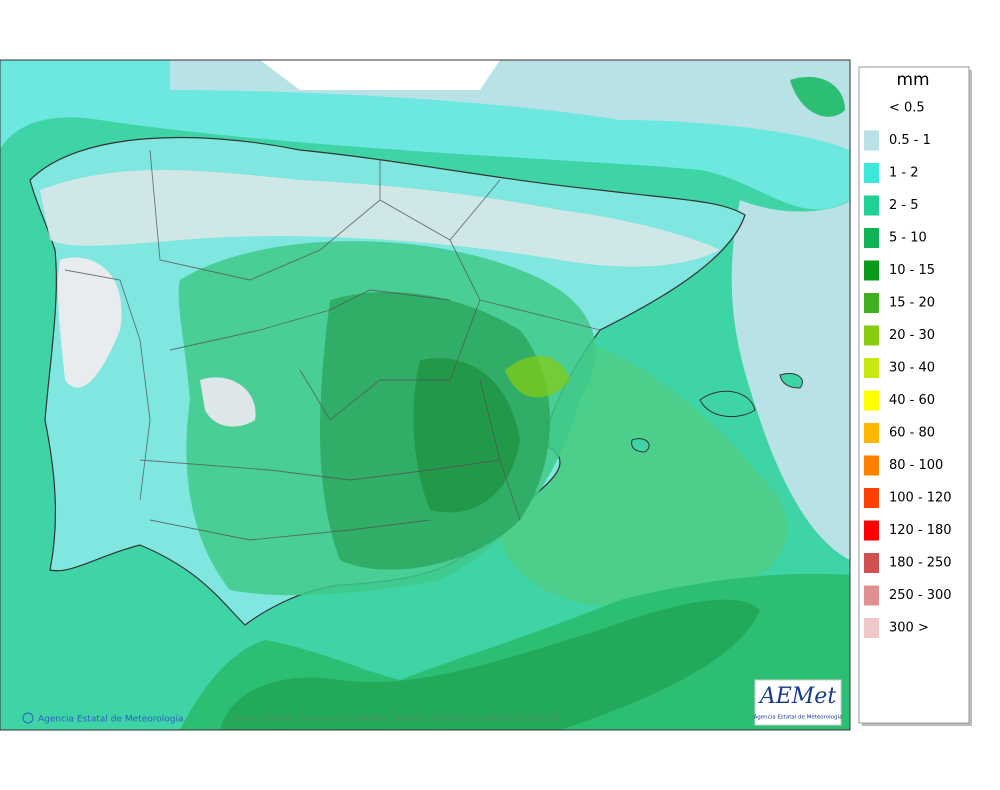 The height and width of the screenshot is (790, 1000). What do you see at coordinates (28, 718) in the screenshot?
I see `copyright-icon` at bounding box center [28, 718].